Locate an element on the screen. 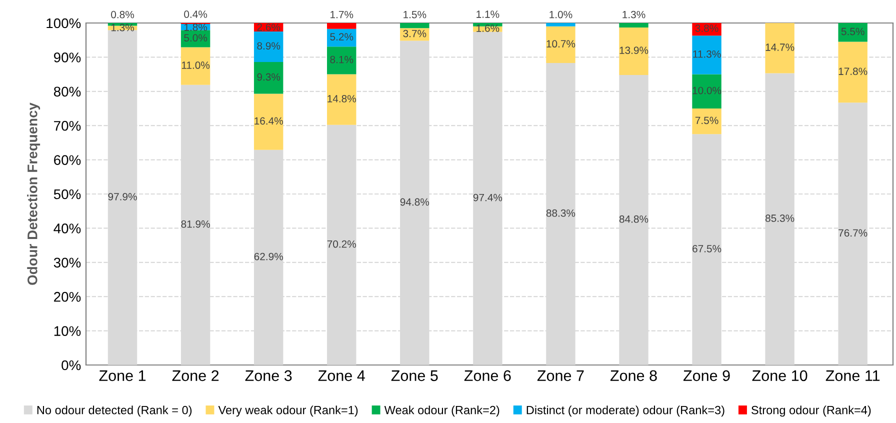  data-label: 14.7% is located at coordinates (780, 47).